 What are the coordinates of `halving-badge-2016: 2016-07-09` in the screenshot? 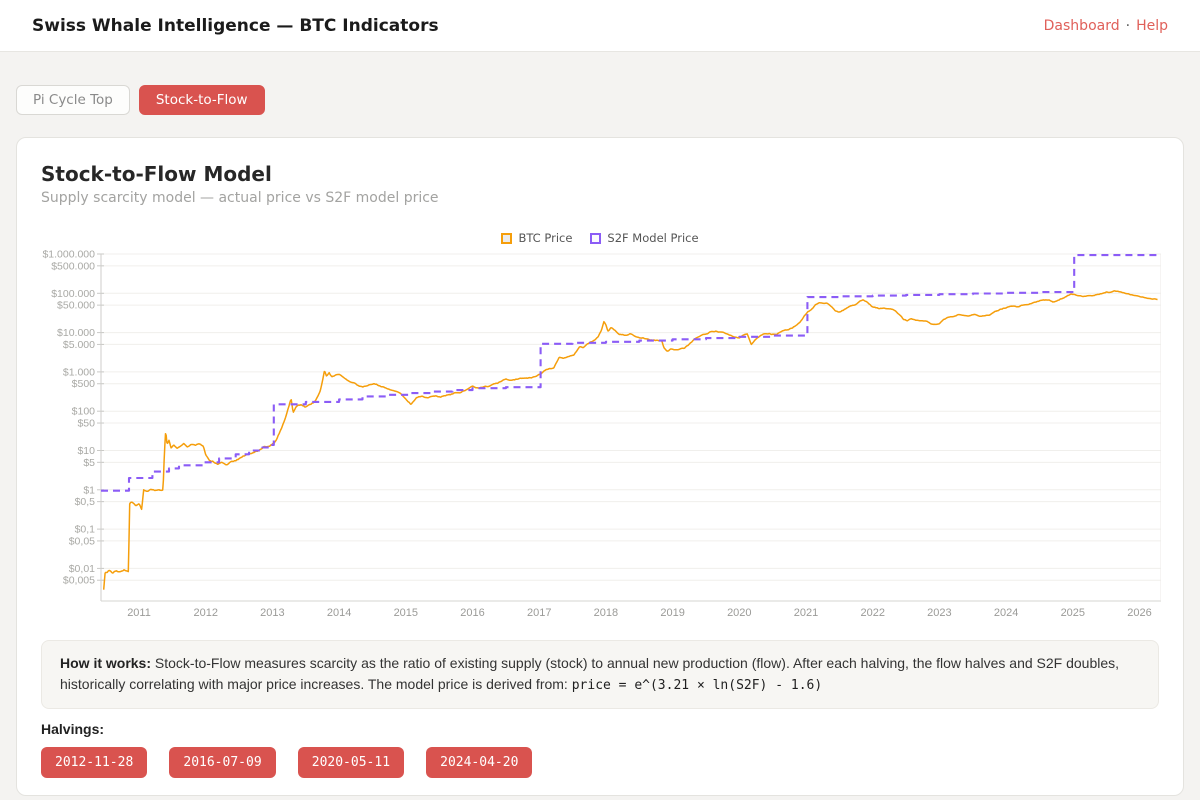 It's located at (222, 762).